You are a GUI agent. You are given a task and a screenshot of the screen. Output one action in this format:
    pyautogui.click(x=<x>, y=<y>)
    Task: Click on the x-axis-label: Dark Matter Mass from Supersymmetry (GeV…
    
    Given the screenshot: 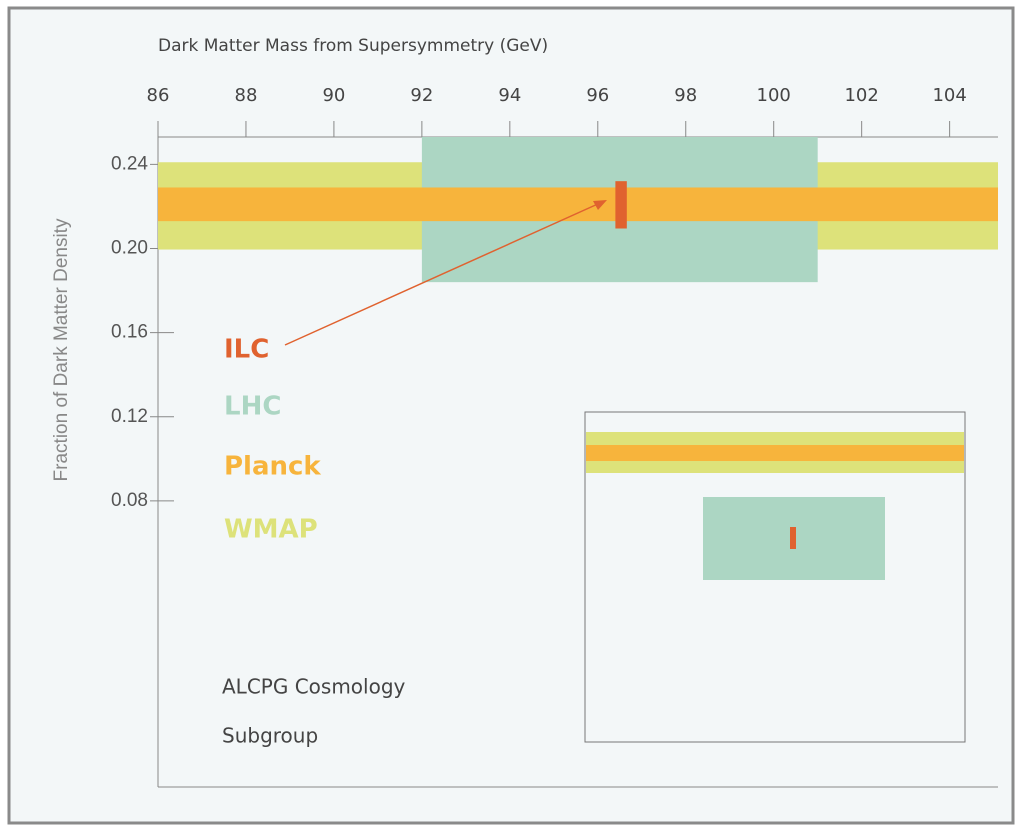 What is the action you would take?
    pyautogui.click(x=353, y=46)
    